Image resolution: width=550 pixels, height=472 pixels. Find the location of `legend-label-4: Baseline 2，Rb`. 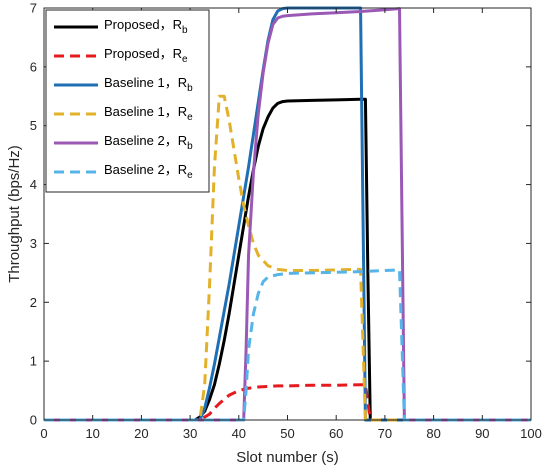

legend-label-4: Baseline 2，Rb is located at coordinates (148, 142).